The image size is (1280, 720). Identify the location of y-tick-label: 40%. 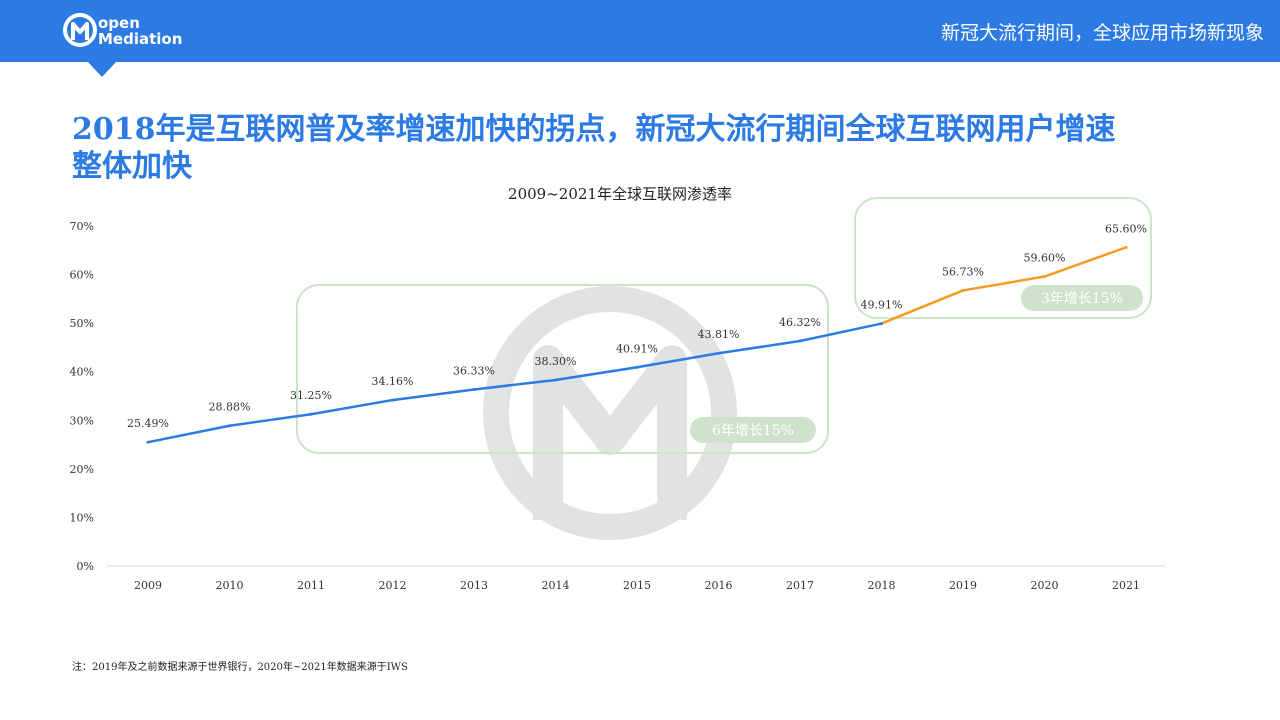
(82, 372).